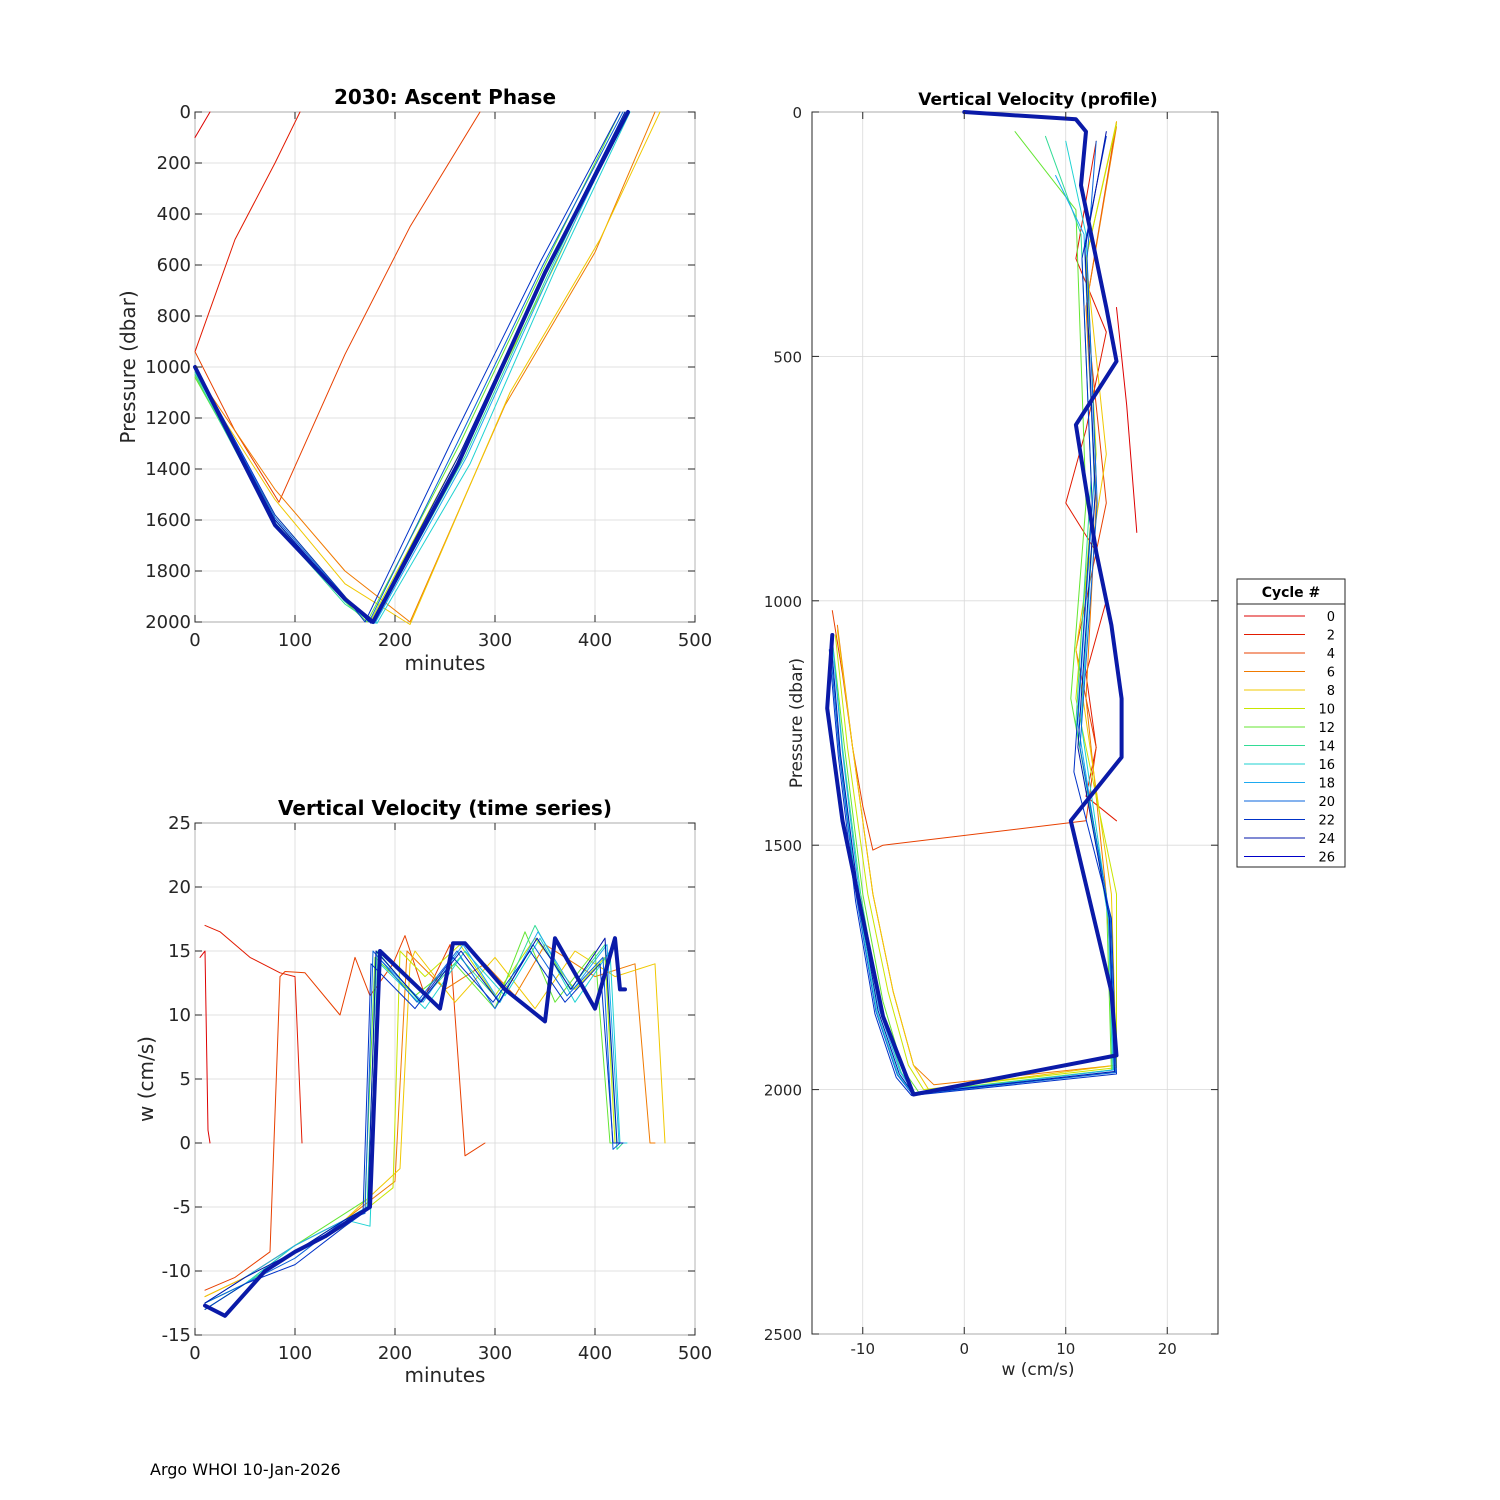 This screenshot has width=1500, height=1500. What do you see at coordinates (174, 316) in the screenshot?
I see `y-tick-label: 800` at bounding box center [174, 316].